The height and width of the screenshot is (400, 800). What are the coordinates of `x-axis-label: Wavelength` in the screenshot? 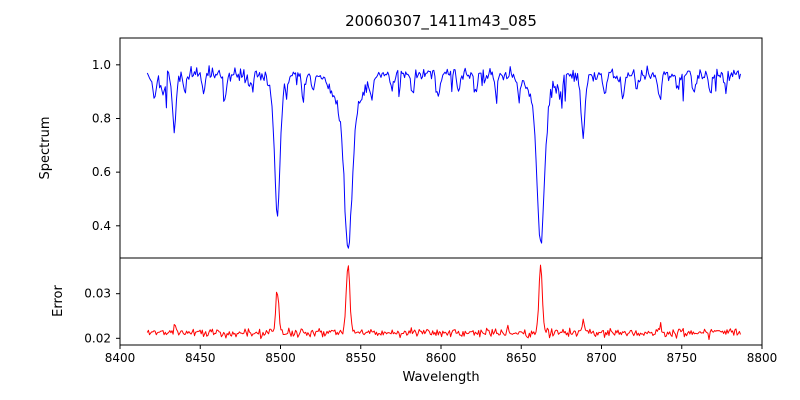 It's located at (440, 377).